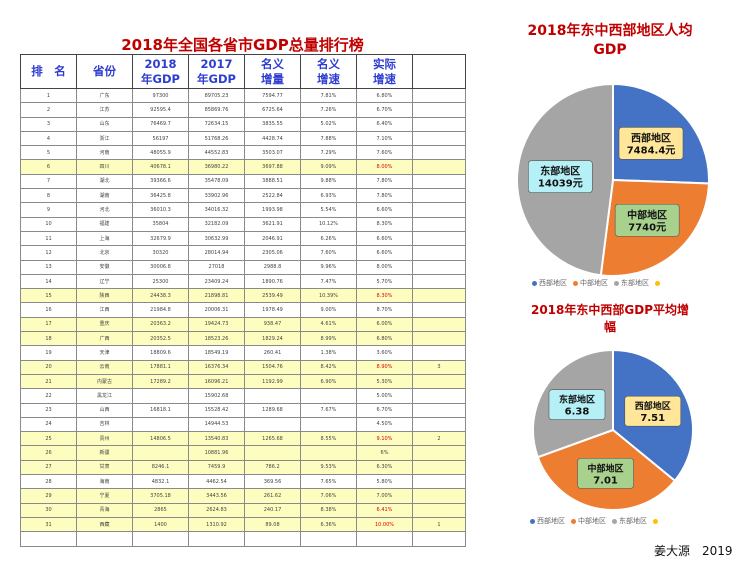 The image size is (752, 563). Describe the element at coordinates (160, 324) in the screenshot. I see `table-cell-gdp2018: 20363.2` at that location.